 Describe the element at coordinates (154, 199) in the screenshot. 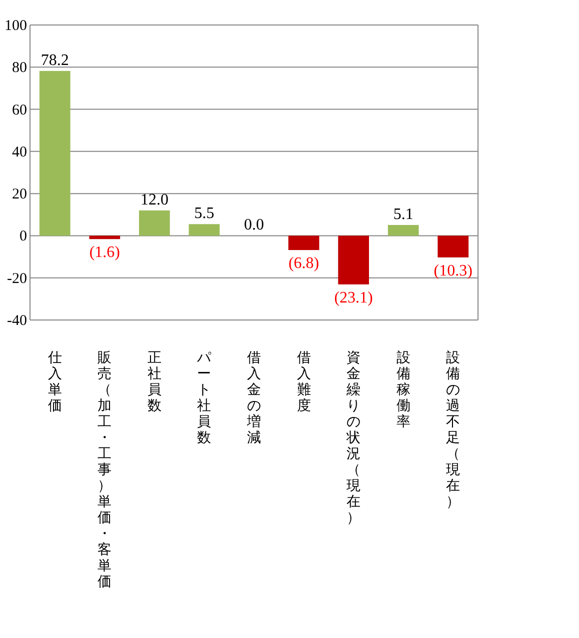

I see `data-label: 12.0` at that location.